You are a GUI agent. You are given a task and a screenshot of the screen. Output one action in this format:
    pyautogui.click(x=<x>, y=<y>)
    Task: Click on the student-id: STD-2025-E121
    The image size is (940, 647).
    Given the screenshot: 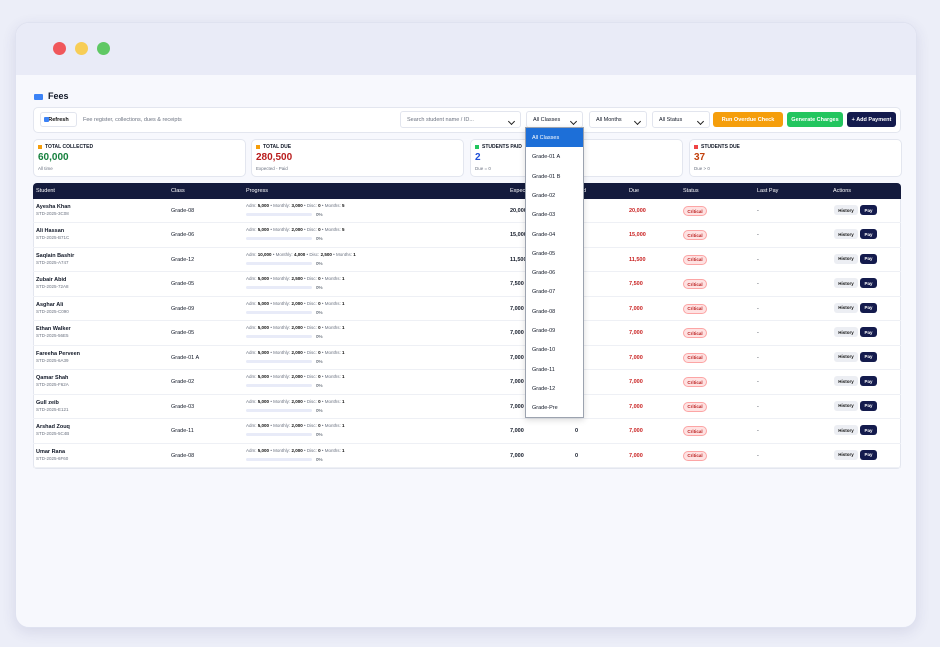 What is the action you would take?
    pyautogui.click(x=52, y=409)
    